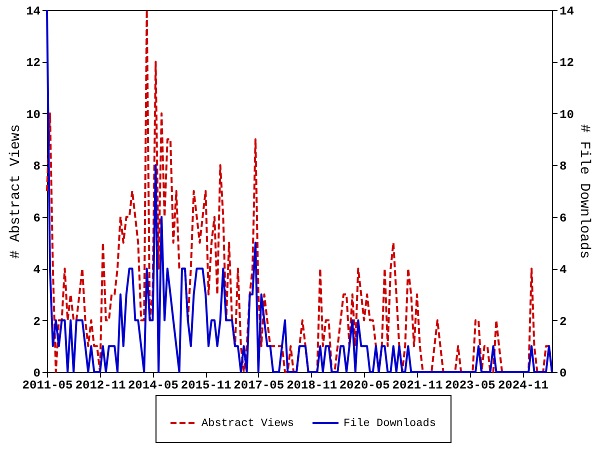  I want to click on x-tick-label: 2020-05, so click(364, 385).